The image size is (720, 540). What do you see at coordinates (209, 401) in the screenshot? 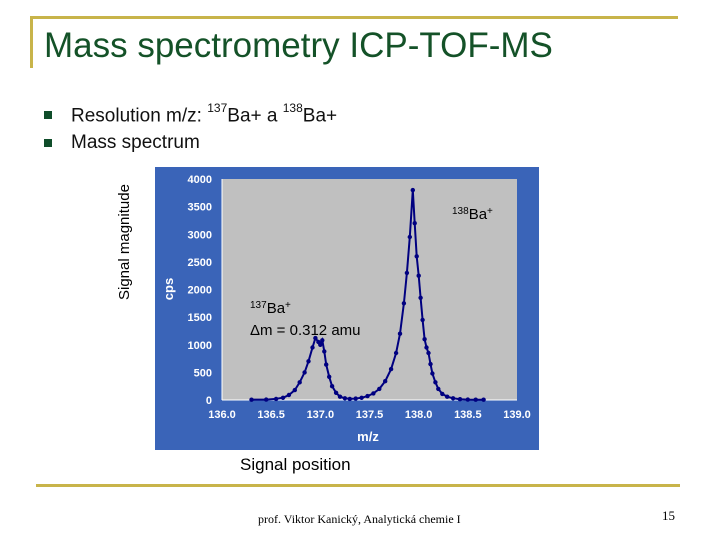
I see `y-tick-label: 0` at bounding box center [209, 401].